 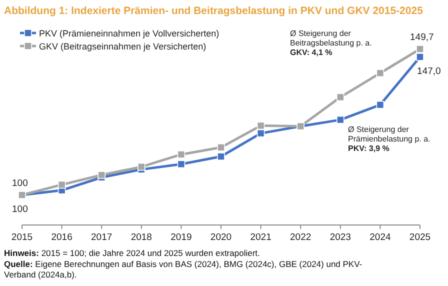 What do you see at coordinates (214, 11) in the screenshot?
I see `chart-title: Abbildung 1: Indexierte Prämien- und Beitragsbelastung in PKV und GKV 2015-2025` at bounding box center [214, 11].